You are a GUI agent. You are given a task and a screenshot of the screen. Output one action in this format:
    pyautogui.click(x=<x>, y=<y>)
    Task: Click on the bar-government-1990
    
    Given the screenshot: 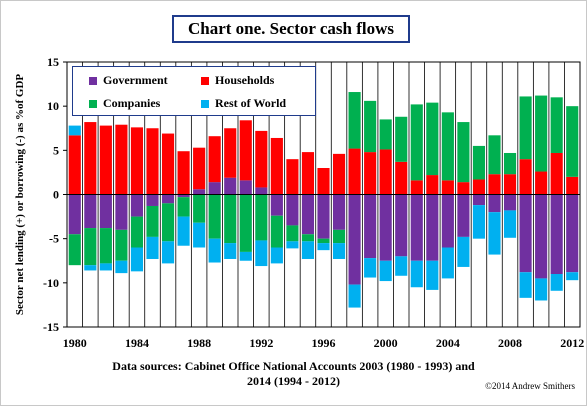 What is the action you would take?
    pyautogui.click(x=230, y=186)
    